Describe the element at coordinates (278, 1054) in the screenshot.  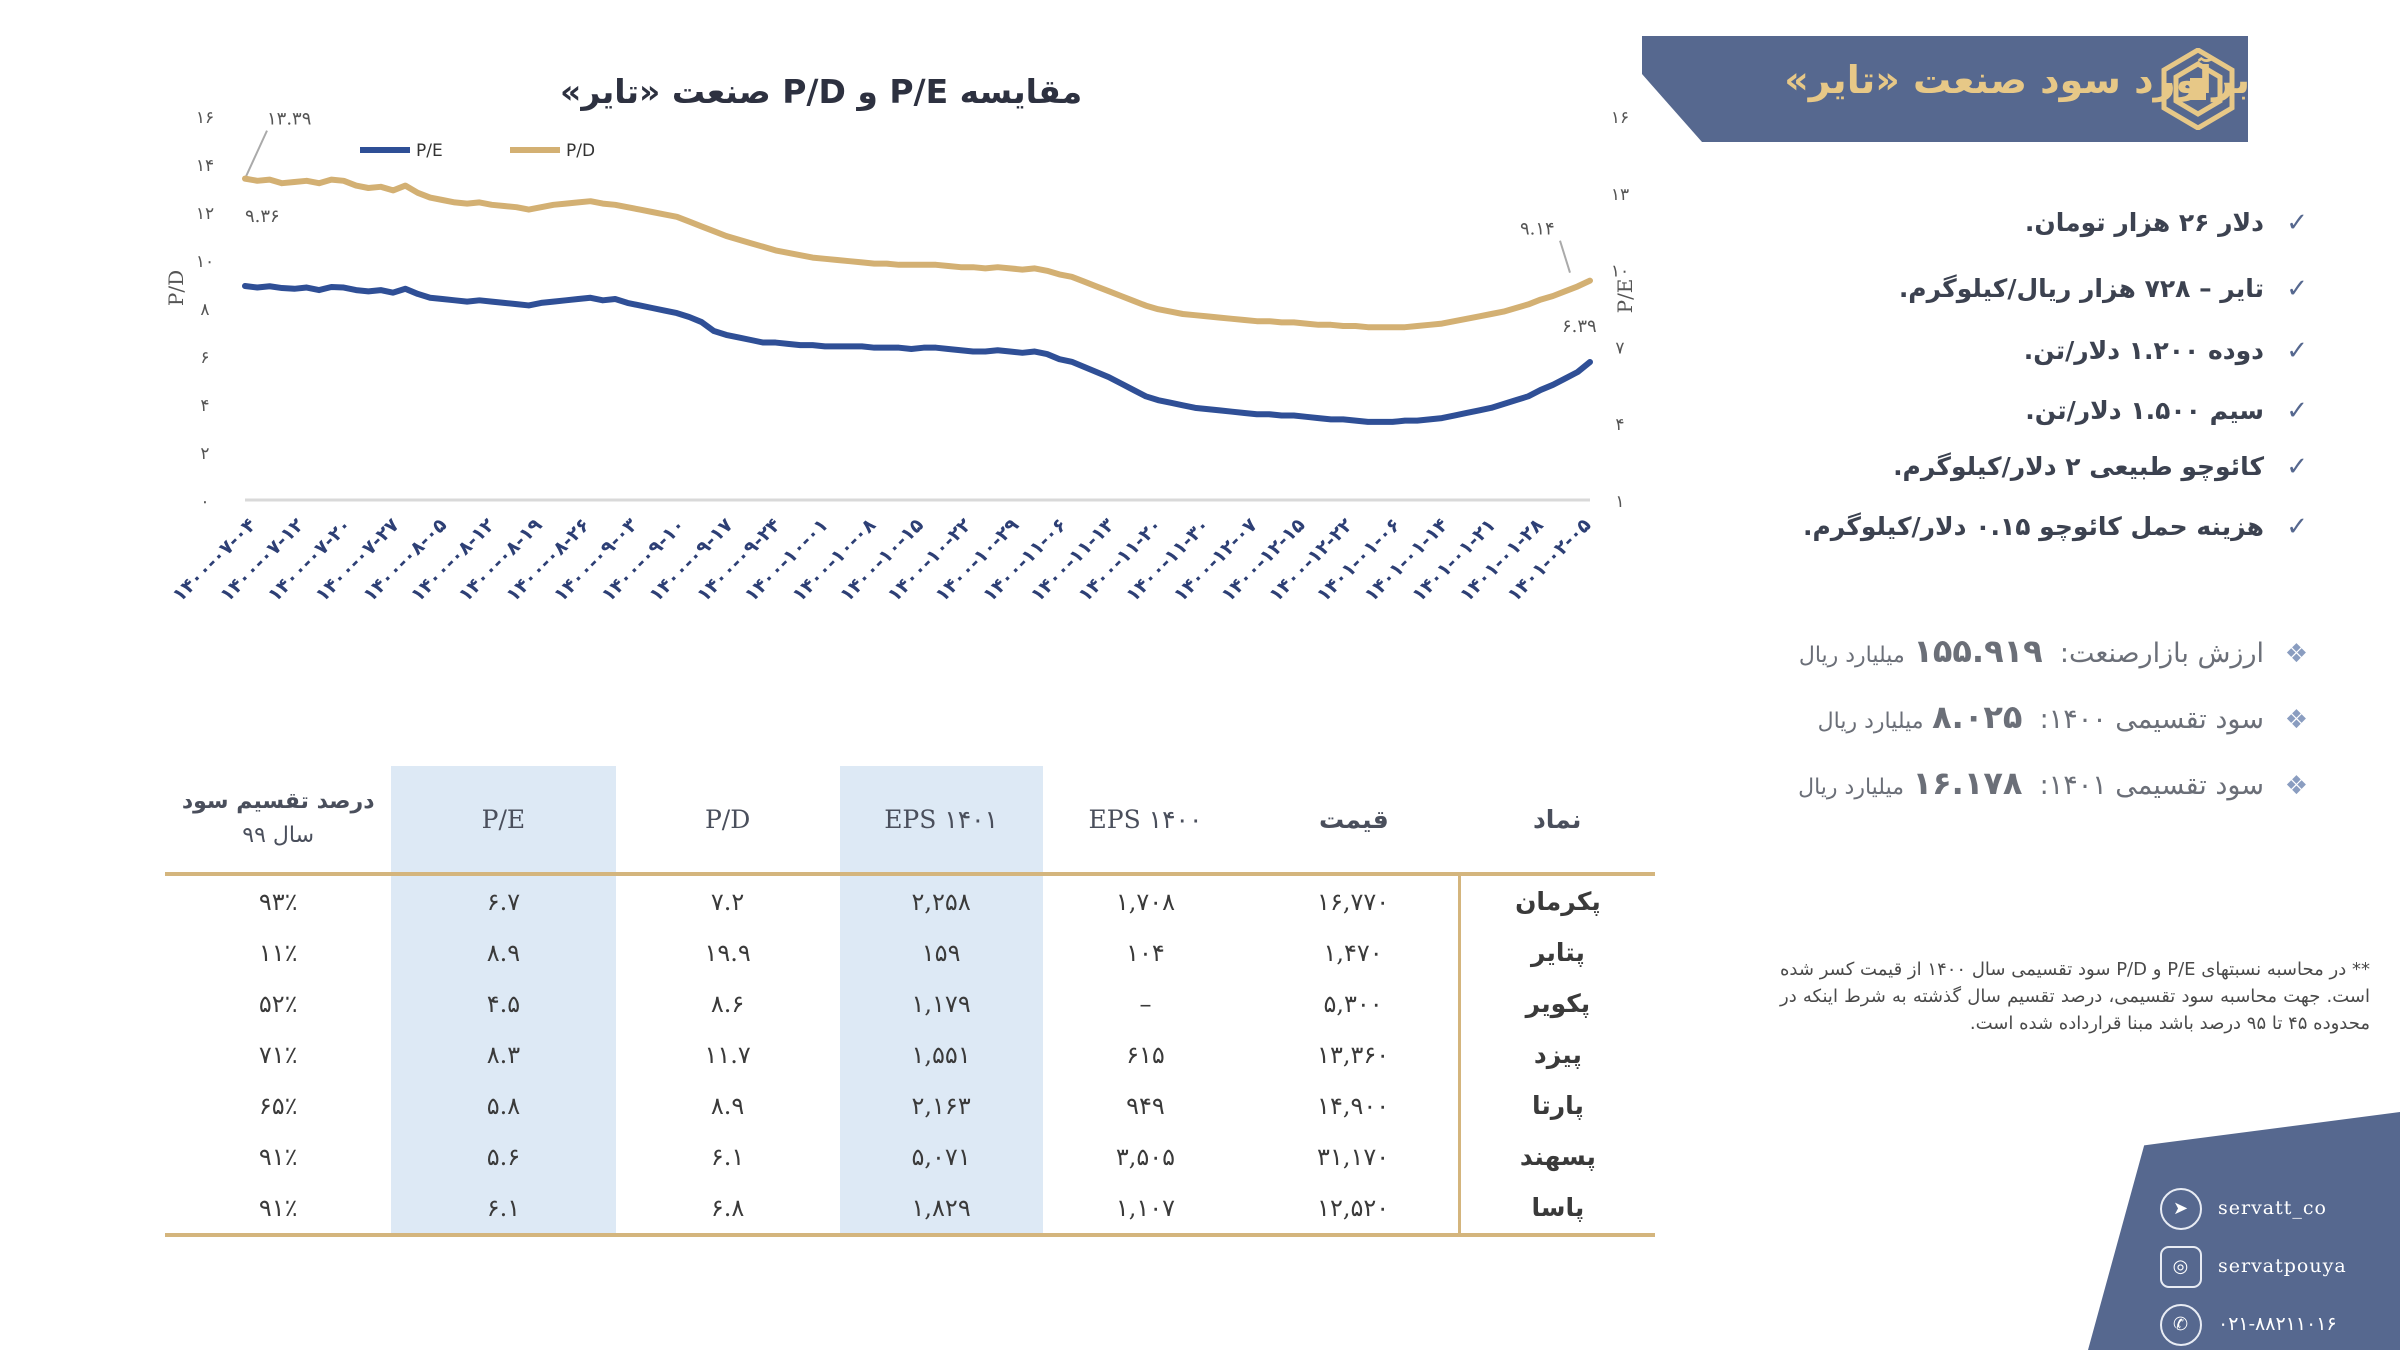
I see `cell-dividend: ۷۱٪` at that location.